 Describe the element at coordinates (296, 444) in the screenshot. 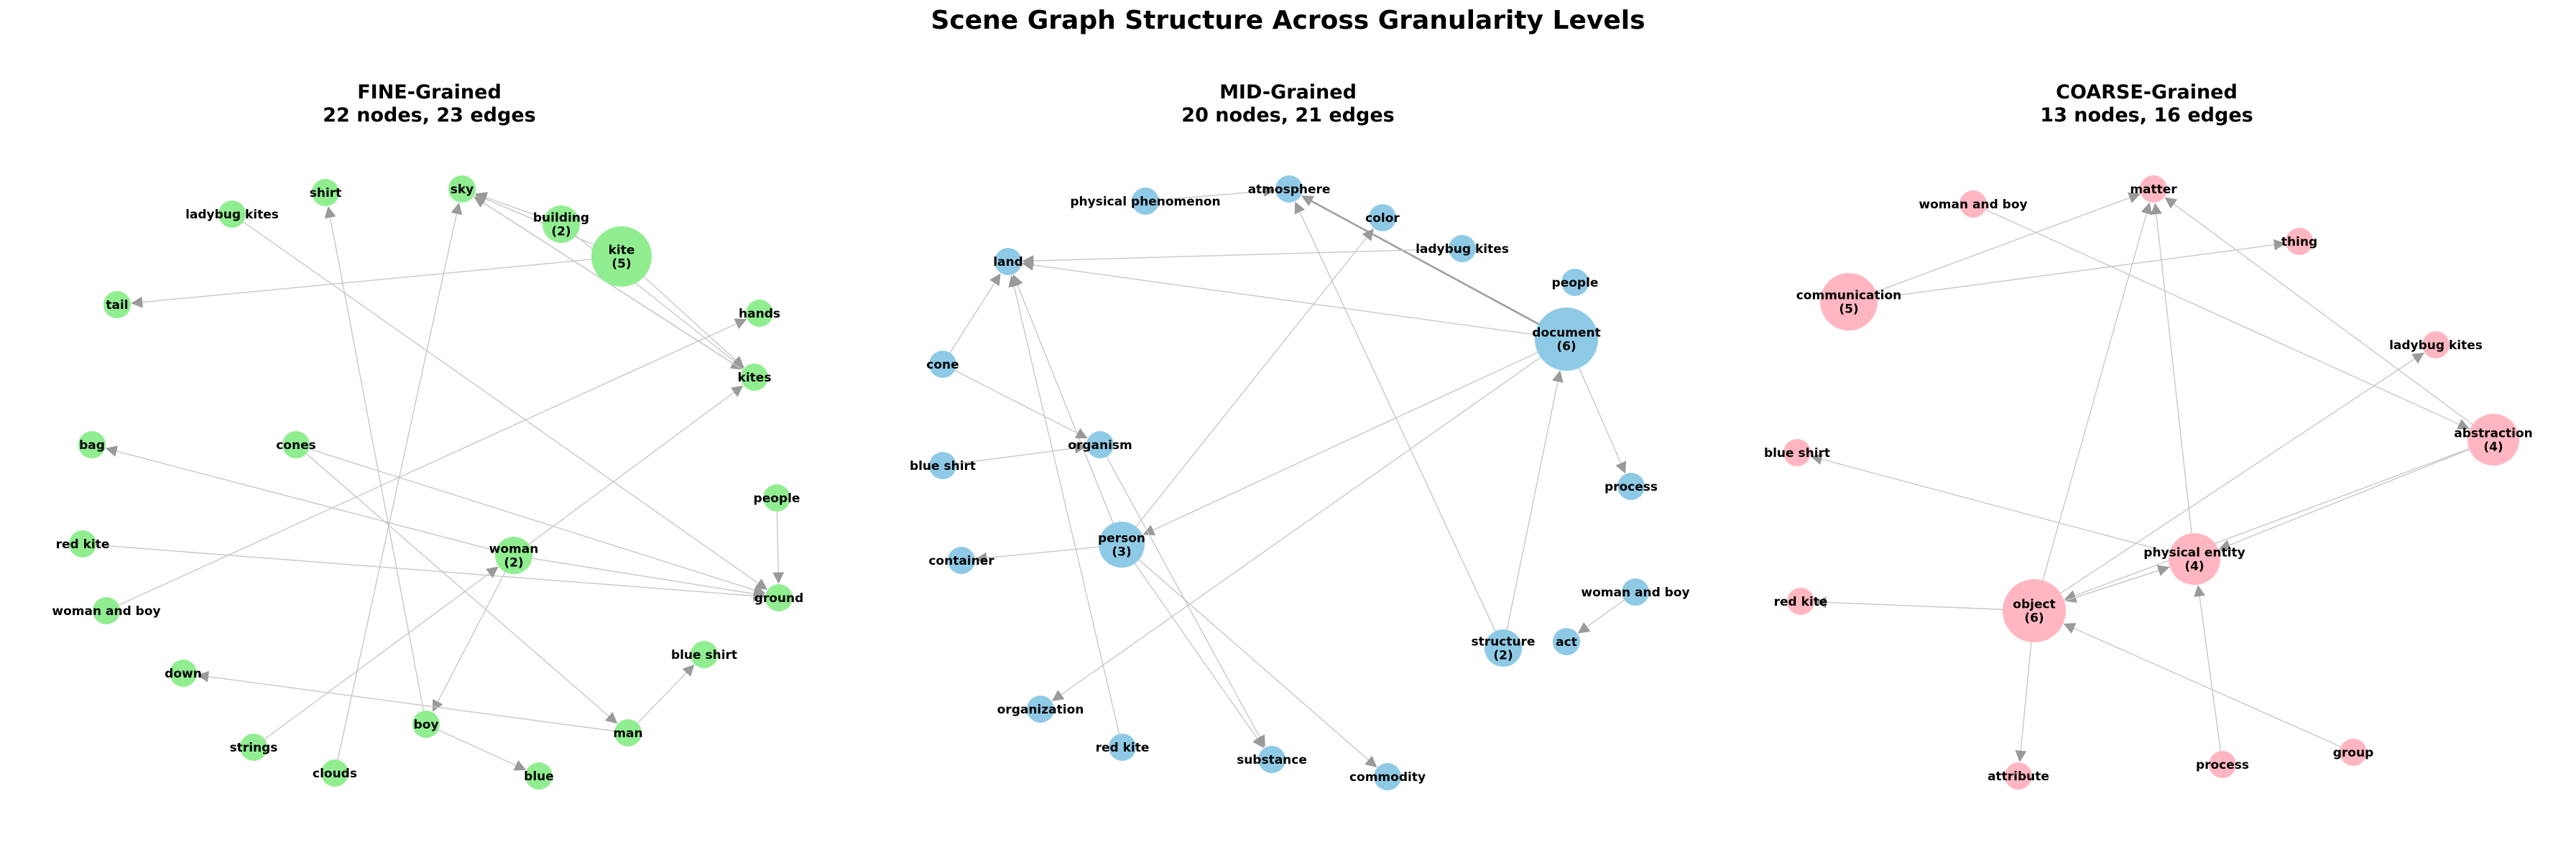

I see `node-cones: cones` at that location.